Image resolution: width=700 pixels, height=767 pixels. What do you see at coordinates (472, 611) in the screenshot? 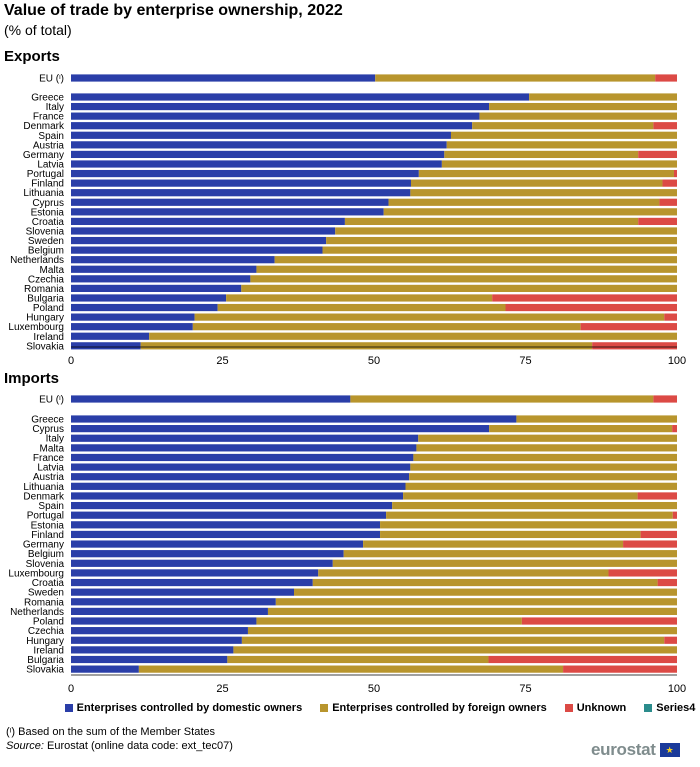
I see `bar-imports-foreign-netherlands` at bounding box center [472, 611].